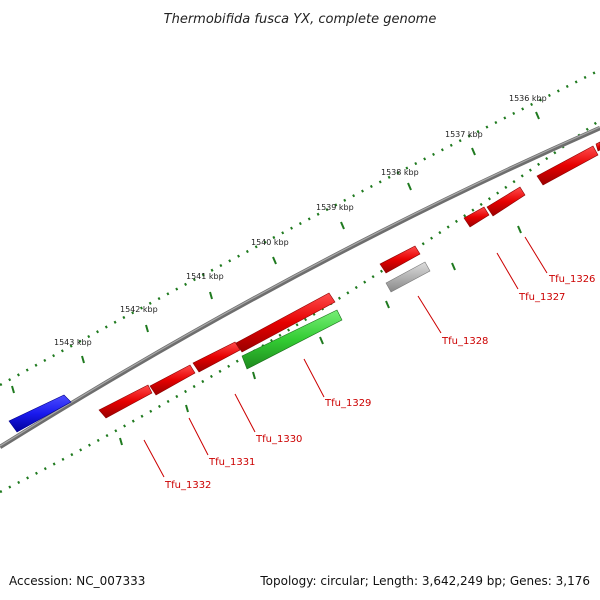  I want to click on gene-arrow-tfu-1327-b, so click(506, 201).